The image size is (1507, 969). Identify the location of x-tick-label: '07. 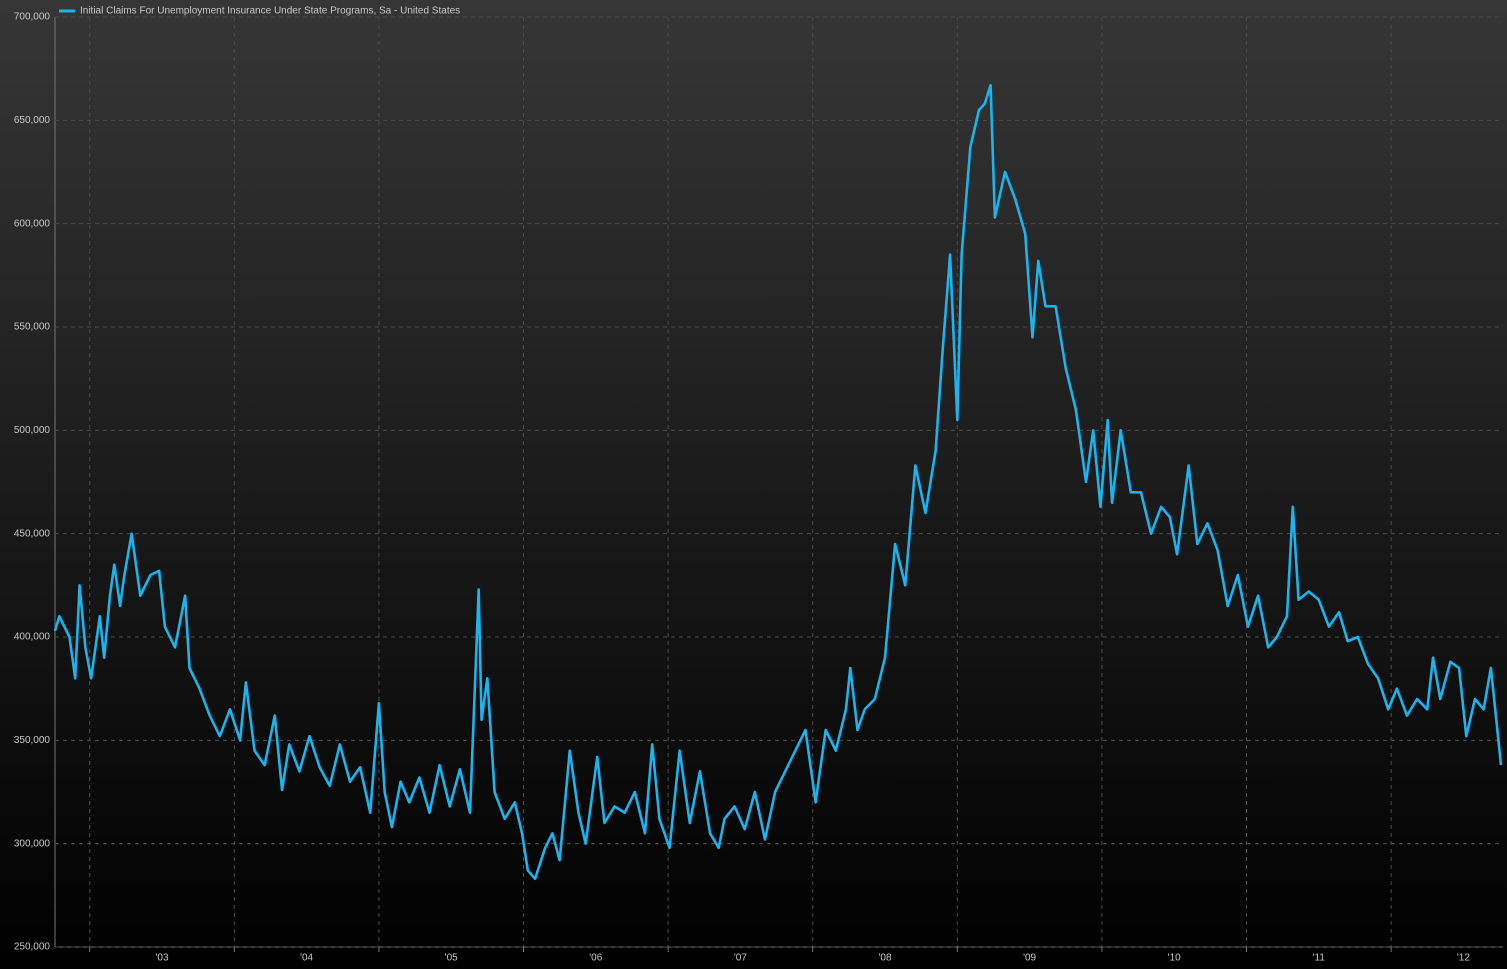
(740, 958).